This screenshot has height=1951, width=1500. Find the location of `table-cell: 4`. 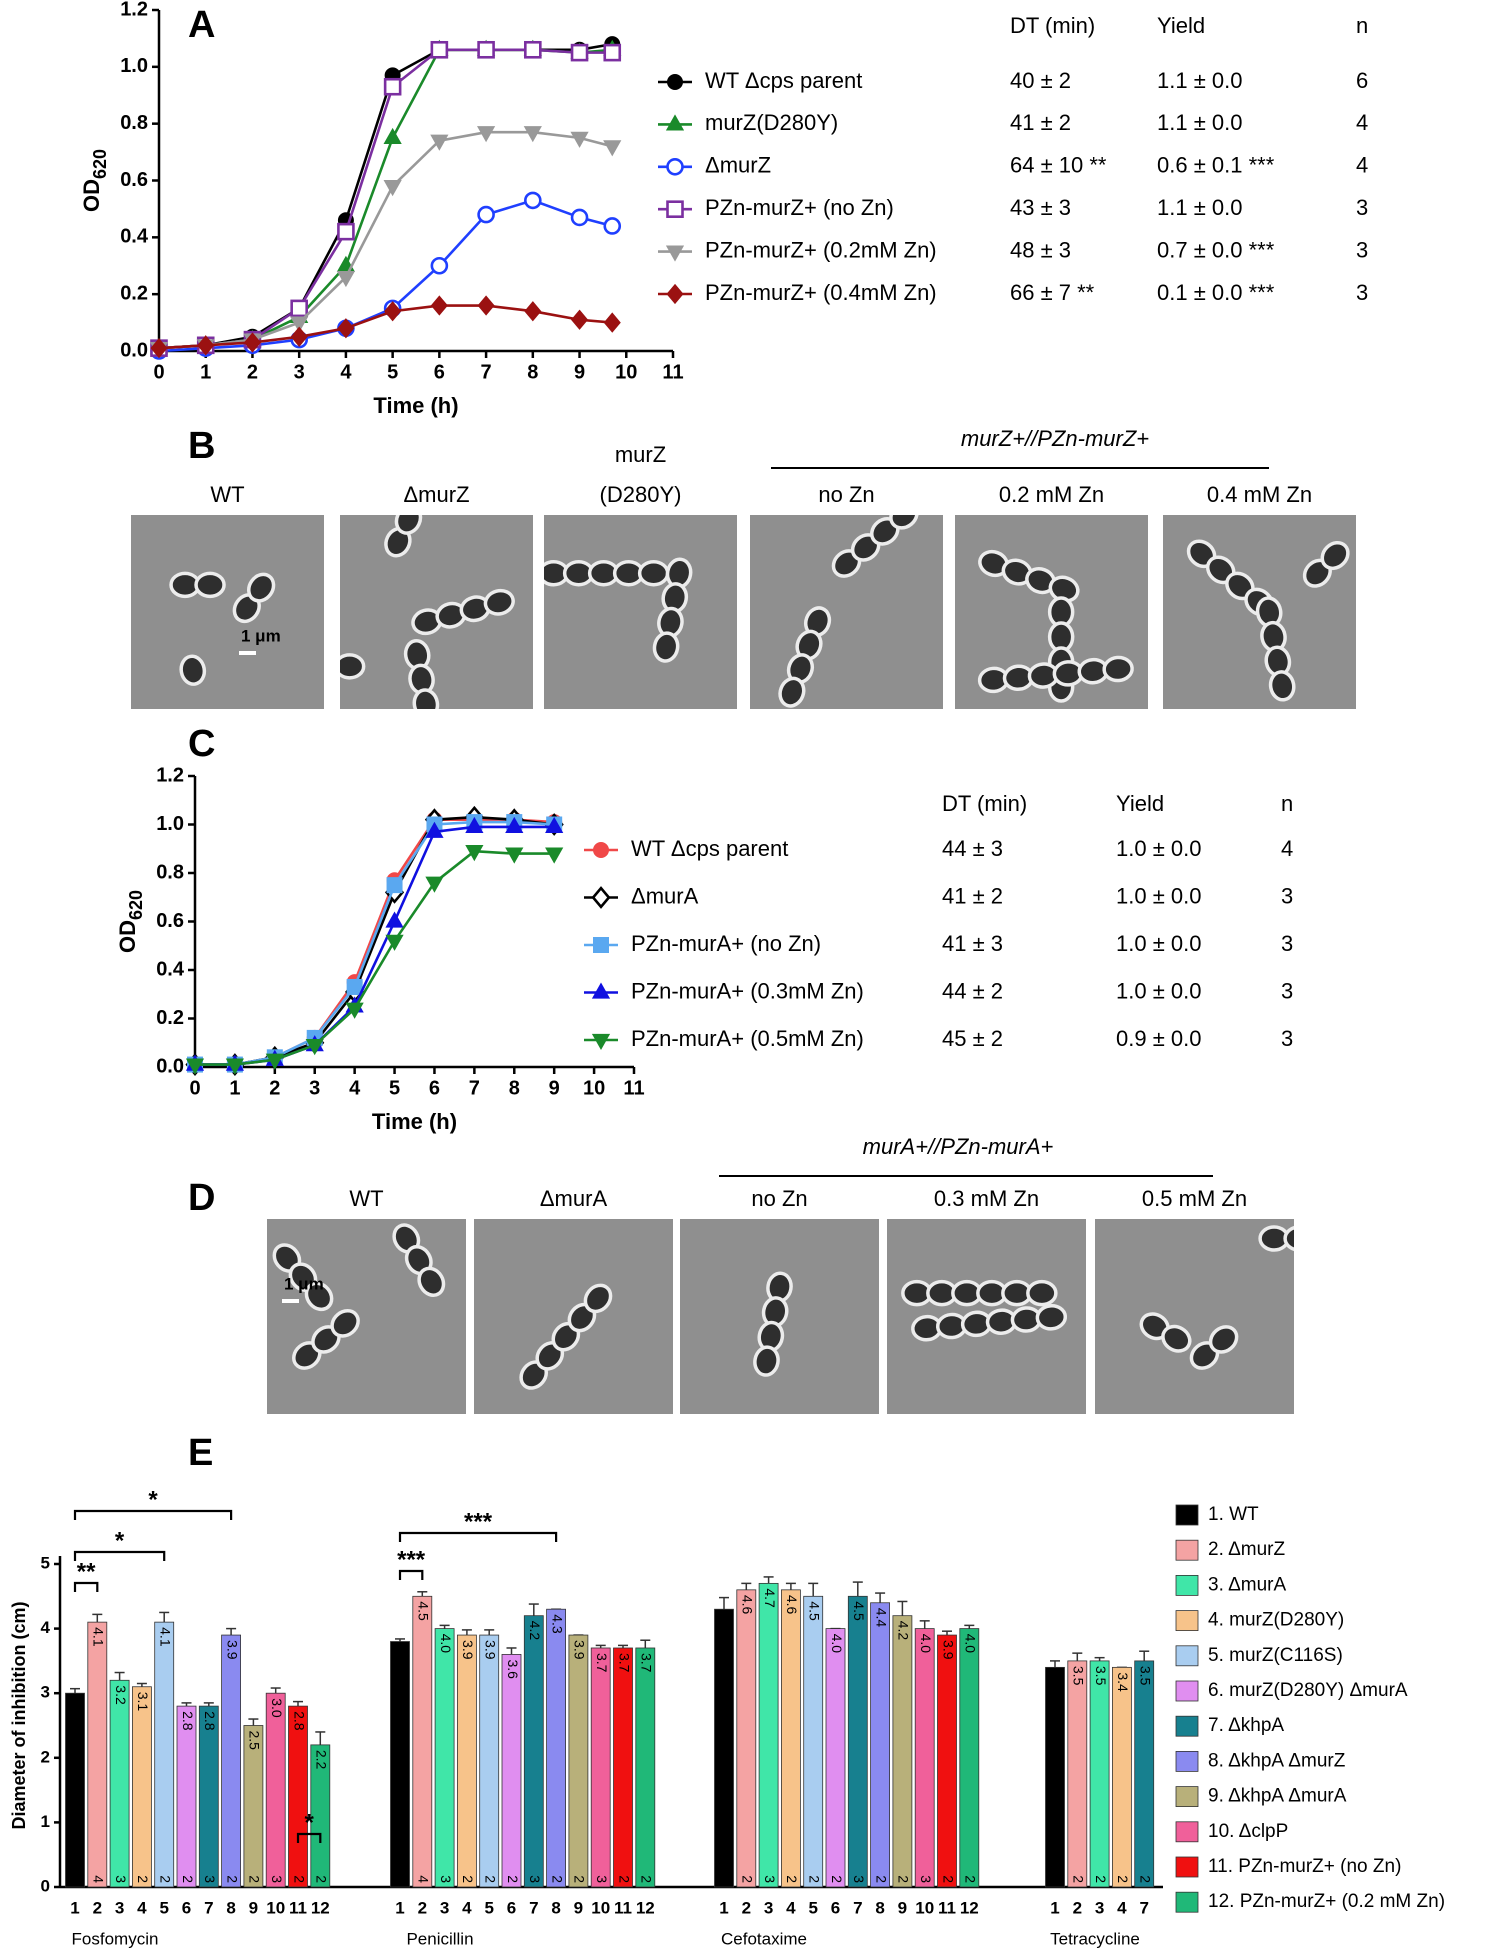

table-cell: 4 is located at coordinates (1362, 165).